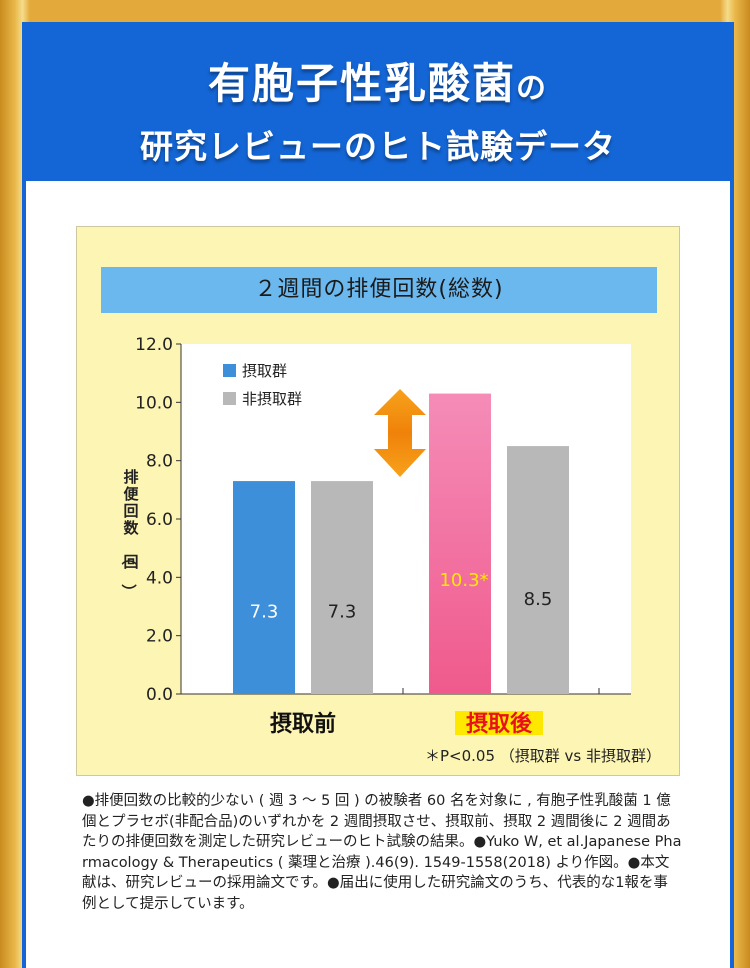  I want to click on category-label-after: 摂取後, so click(499, 724).